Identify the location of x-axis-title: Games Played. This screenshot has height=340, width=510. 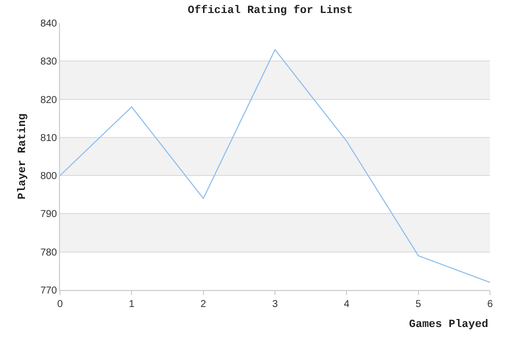
(448, 325).